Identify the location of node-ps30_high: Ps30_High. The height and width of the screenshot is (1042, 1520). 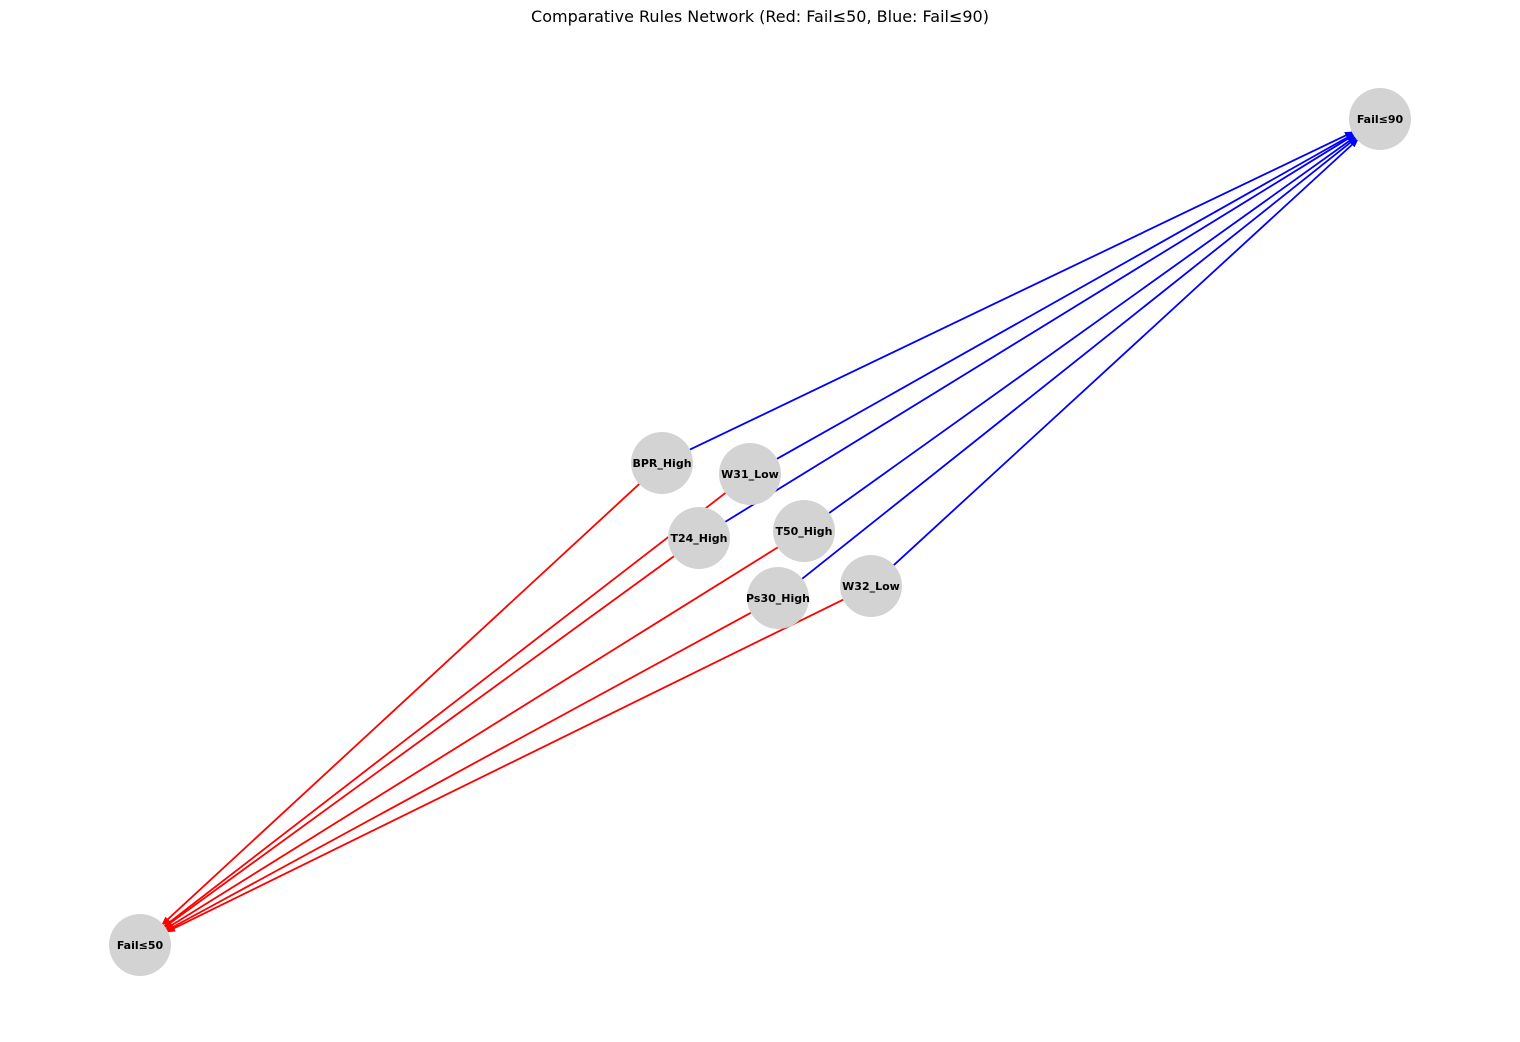
(778, 598).